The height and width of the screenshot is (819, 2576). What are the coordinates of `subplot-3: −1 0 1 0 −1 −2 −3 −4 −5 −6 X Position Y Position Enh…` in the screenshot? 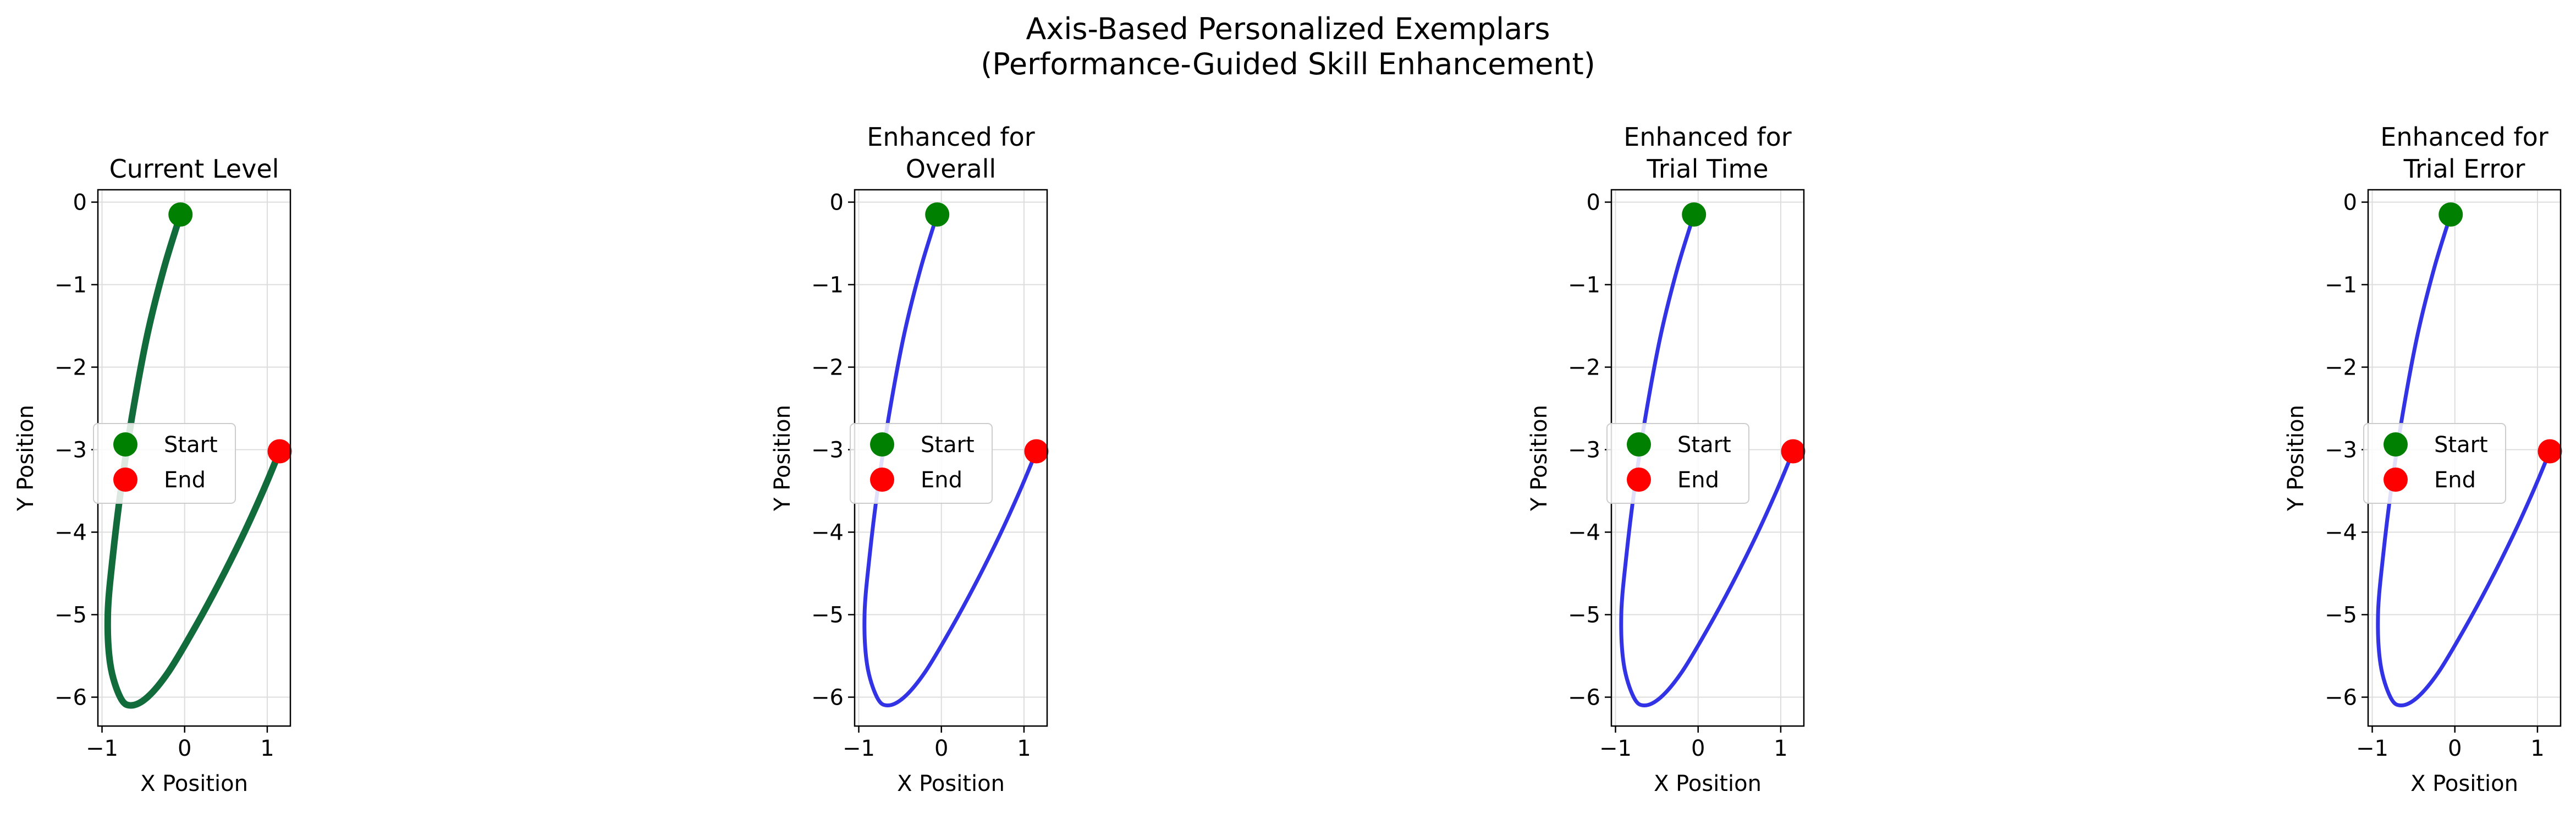 It's located at (1666, 459).